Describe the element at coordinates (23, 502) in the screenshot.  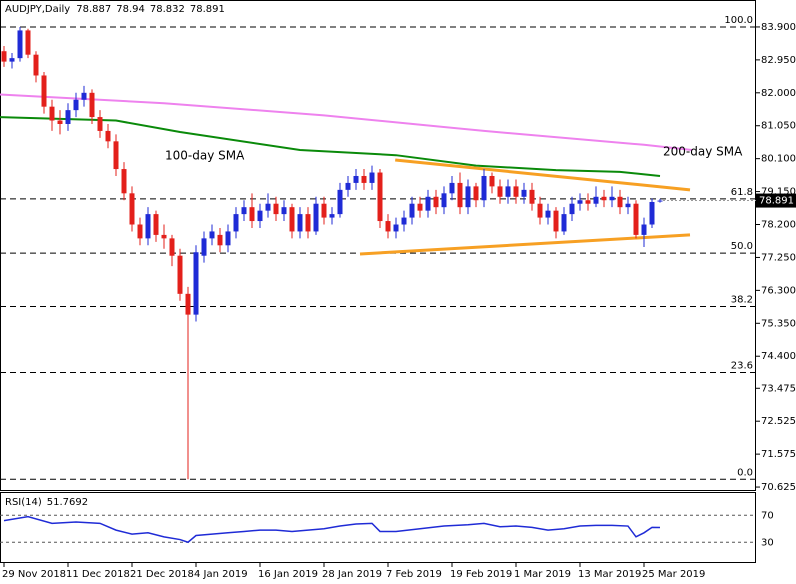
I see `rsi-name: RSI(14)` at that location.